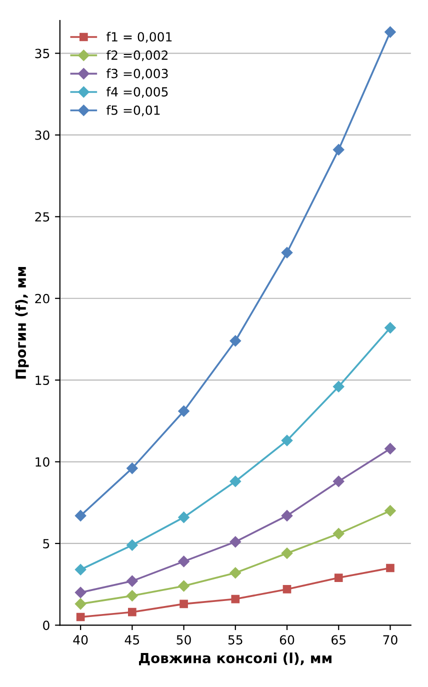 The image size is (428, 687). What do you see at coordinates (390, 640) in the screenshot?
I see `x-tick-label: 70` at bounding box center [390, 640].